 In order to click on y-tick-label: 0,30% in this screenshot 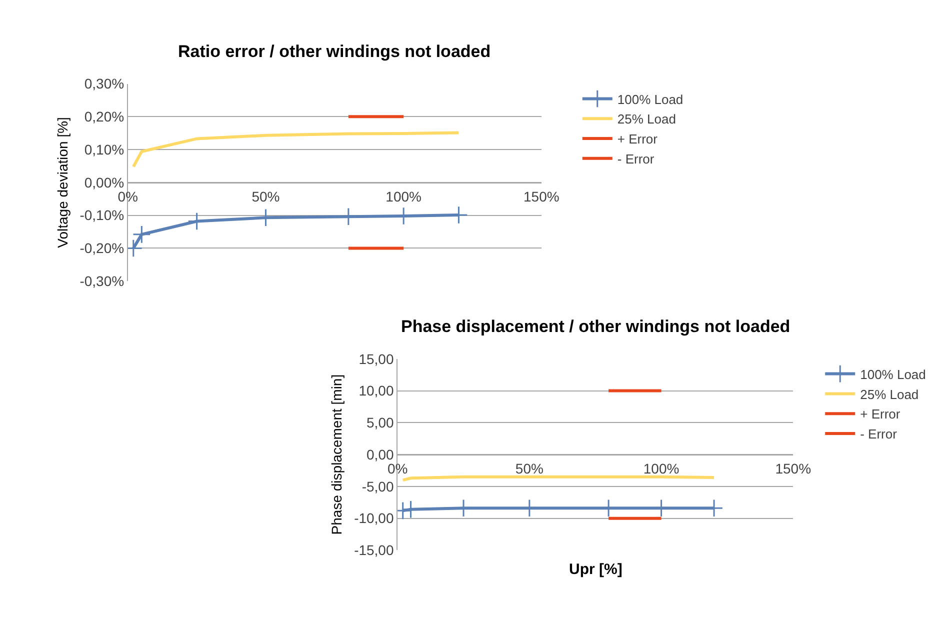, I will do `click(104, 84)`.